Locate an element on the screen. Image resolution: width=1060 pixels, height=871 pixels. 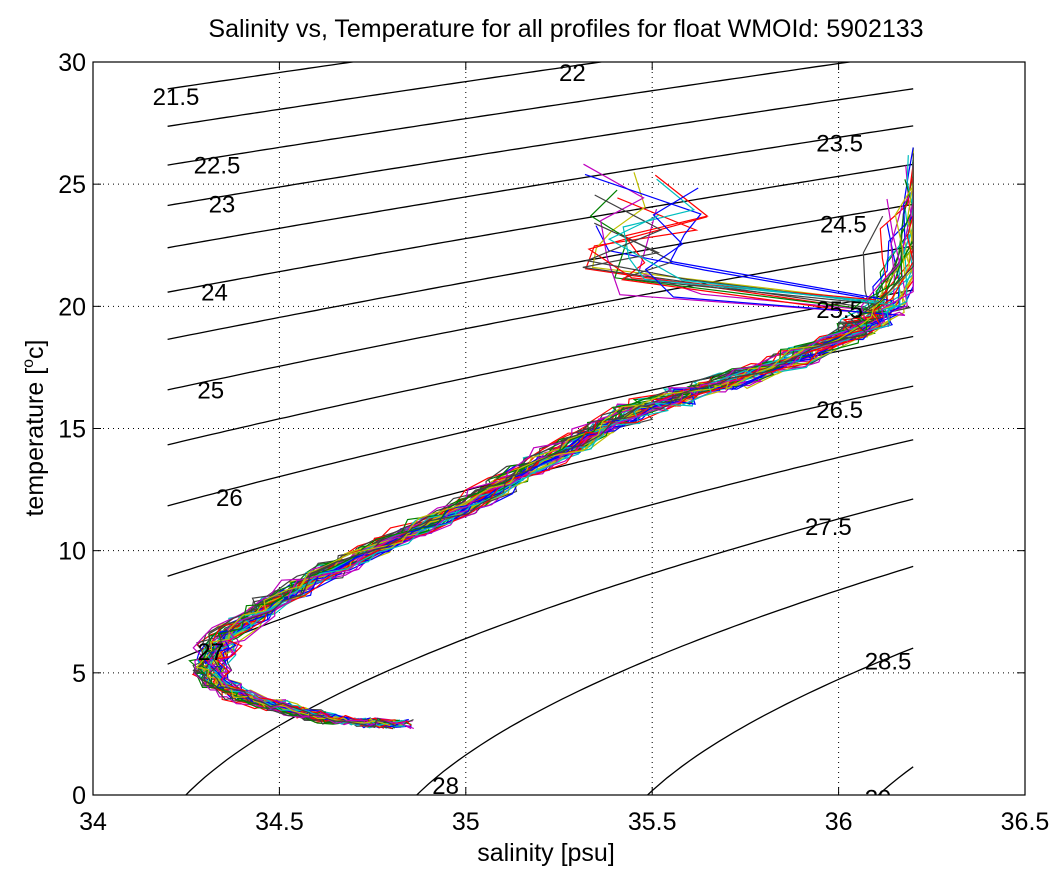
density-contour-label: 22.5 is located at coordinates (217, 166).